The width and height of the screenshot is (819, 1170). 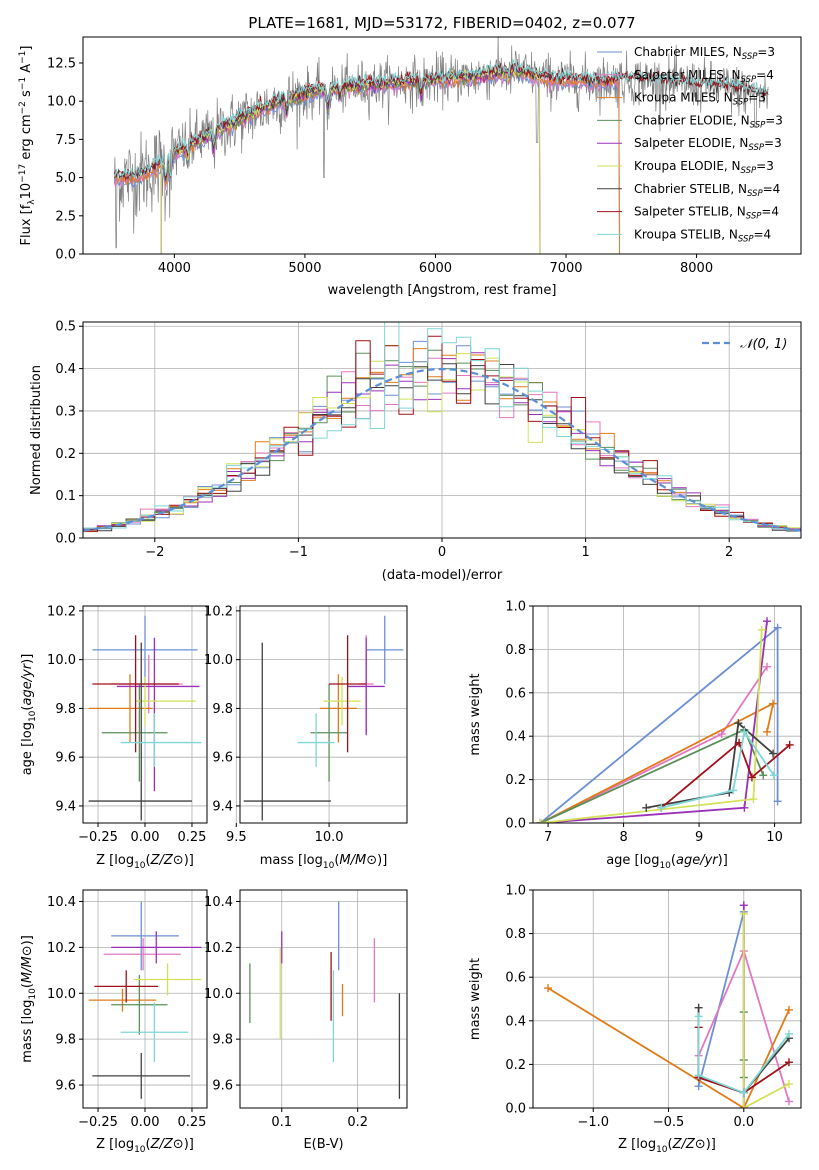 I want to click on weight-line-kroupa_elodie, so click(x=766, y=1011).